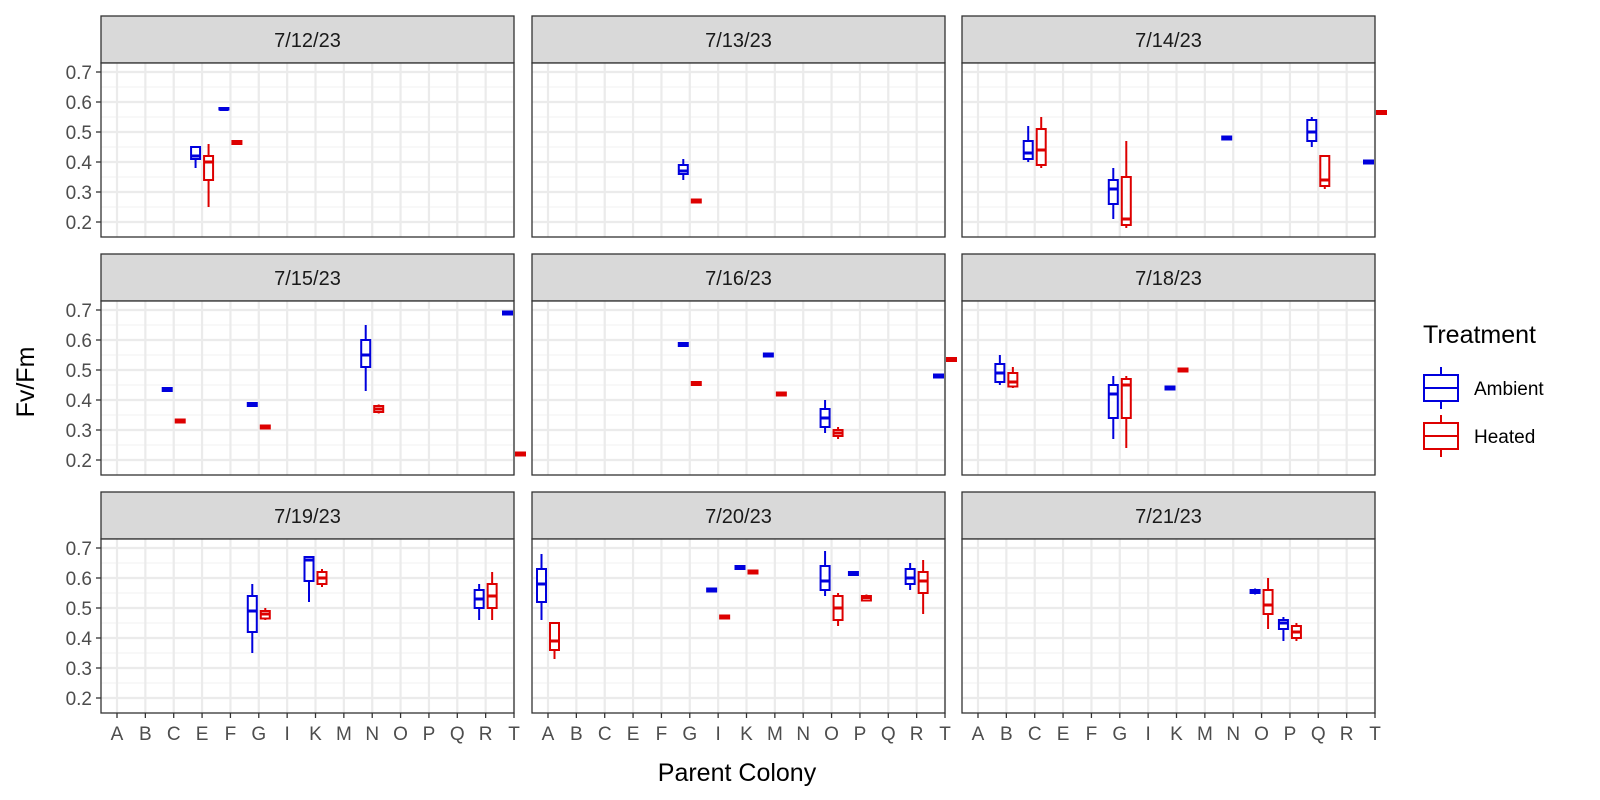  What do you see at coordinates (1290, 734) in the screenshot?
I see `x-tick-label: P` at bounding box center [1290, 734].